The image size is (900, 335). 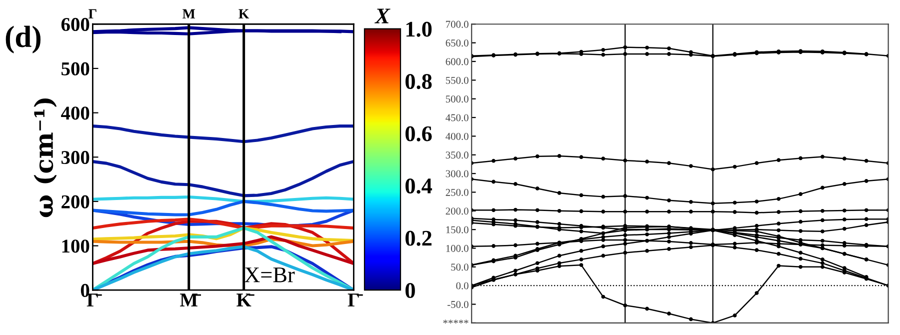 I want to click on y-tick-label: 600.0, so click(x=457, y=62).